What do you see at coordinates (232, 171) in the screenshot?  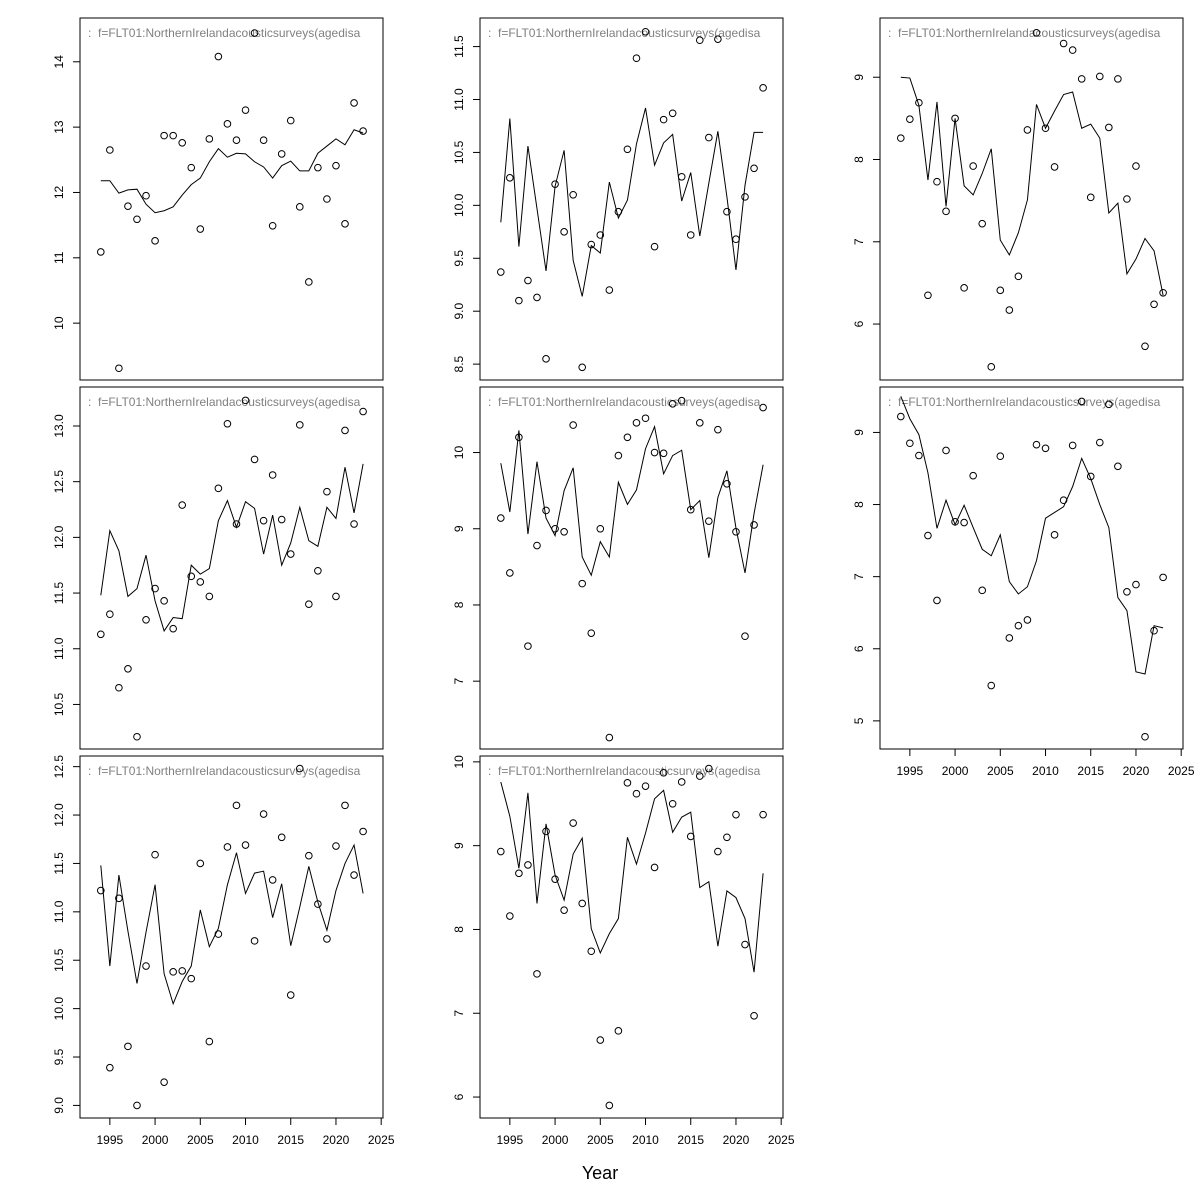 I see `fitted-line` at bounding box center [232, 171].